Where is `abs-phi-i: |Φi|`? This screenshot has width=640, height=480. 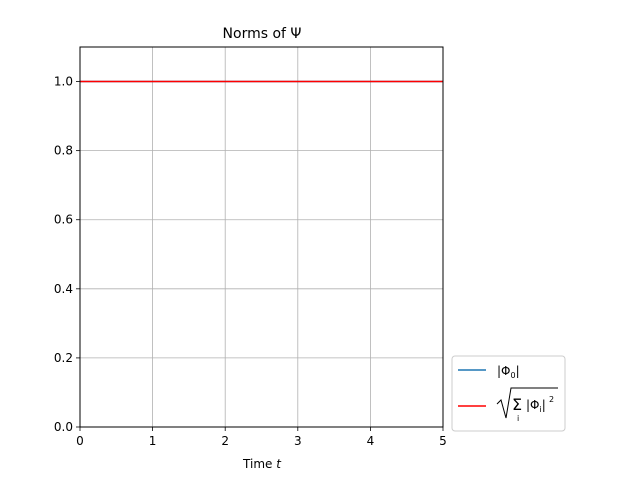 abs-phi-i: |Φi| is located at coordinates (536, 406).